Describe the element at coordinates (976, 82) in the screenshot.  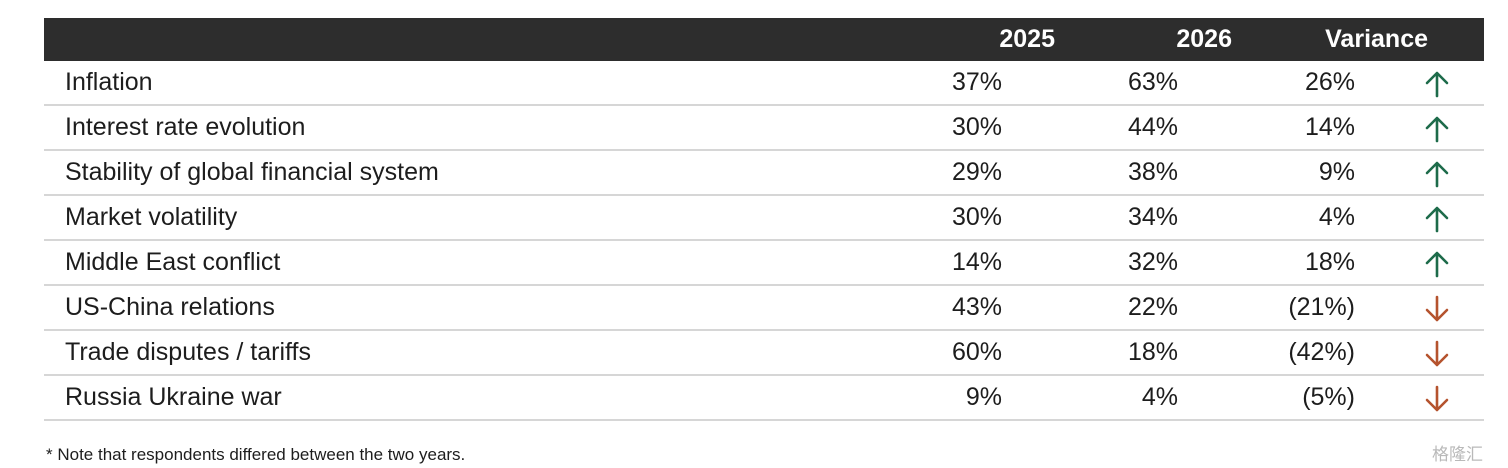
I see `value-2025: 37%` at that location.